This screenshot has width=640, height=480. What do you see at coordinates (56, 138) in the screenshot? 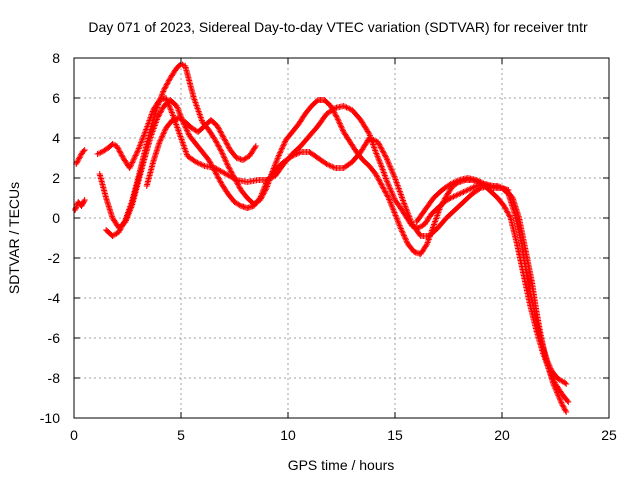
I see `y-tick-label: 4` at bounding box center [56, 138].